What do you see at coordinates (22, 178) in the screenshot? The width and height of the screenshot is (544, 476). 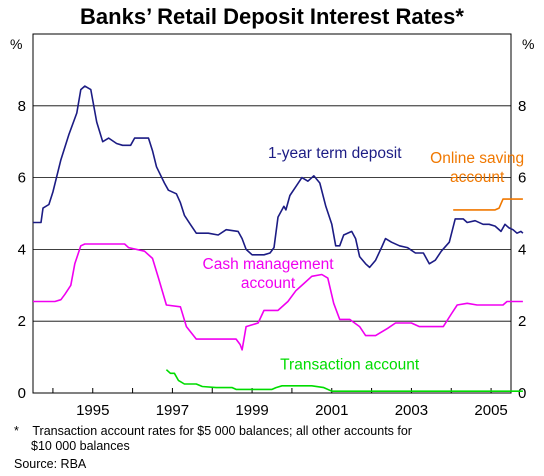 I see `y-tick-label-left: 6` at bounding box center [22, 178].